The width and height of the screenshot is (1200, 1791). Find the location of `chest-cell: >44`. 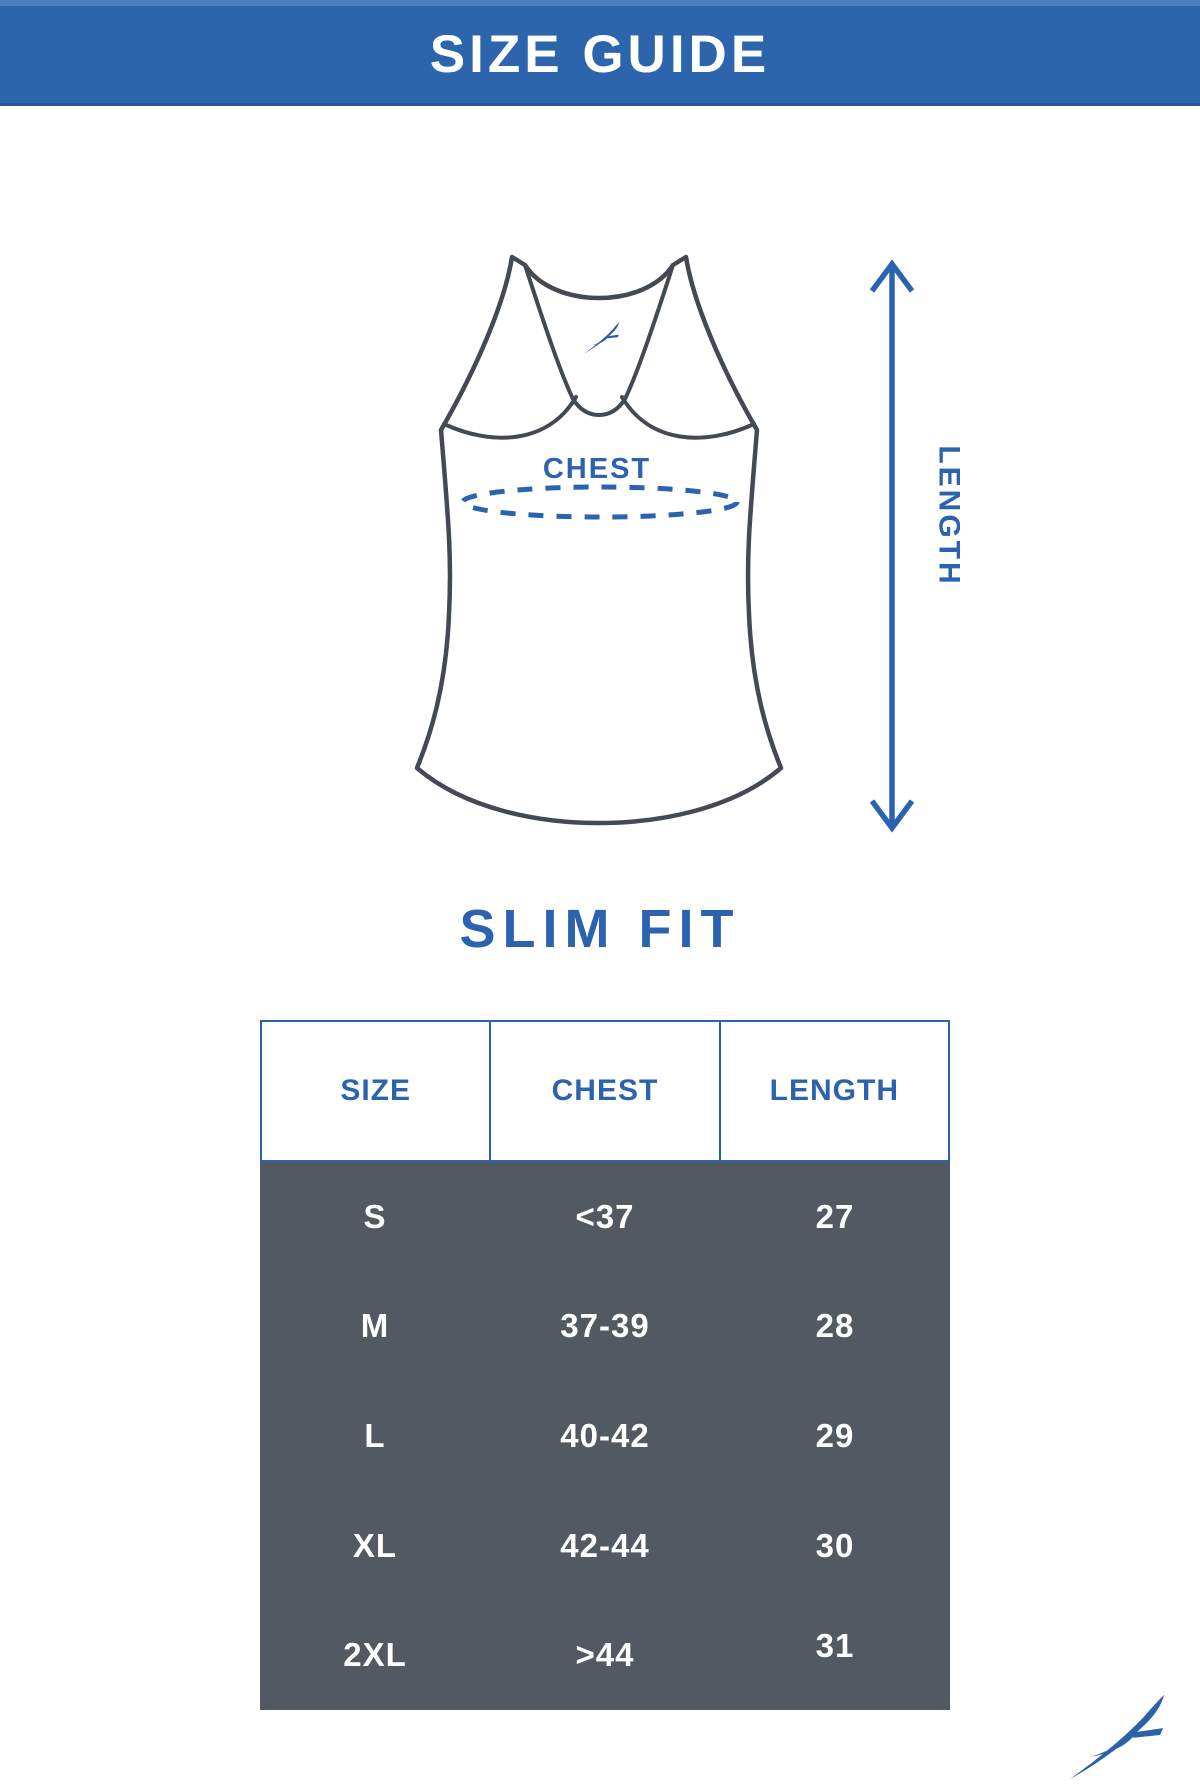

chest-cell: >44 is located at coordinates (605, 1655).